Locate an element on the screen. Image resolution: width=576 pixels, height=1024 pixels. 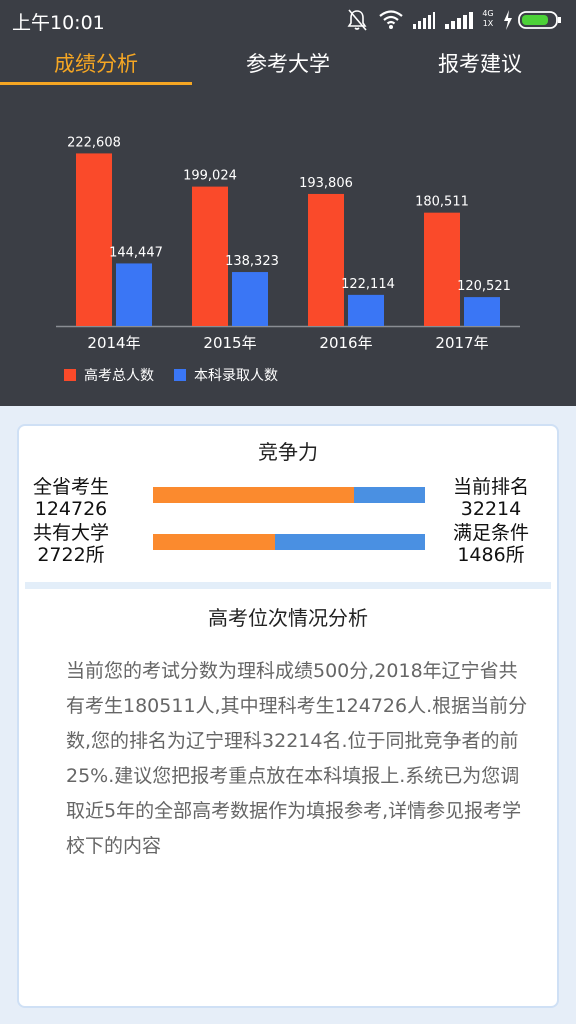
stat-label: 满足条件 is located at coordinates (490, 533).